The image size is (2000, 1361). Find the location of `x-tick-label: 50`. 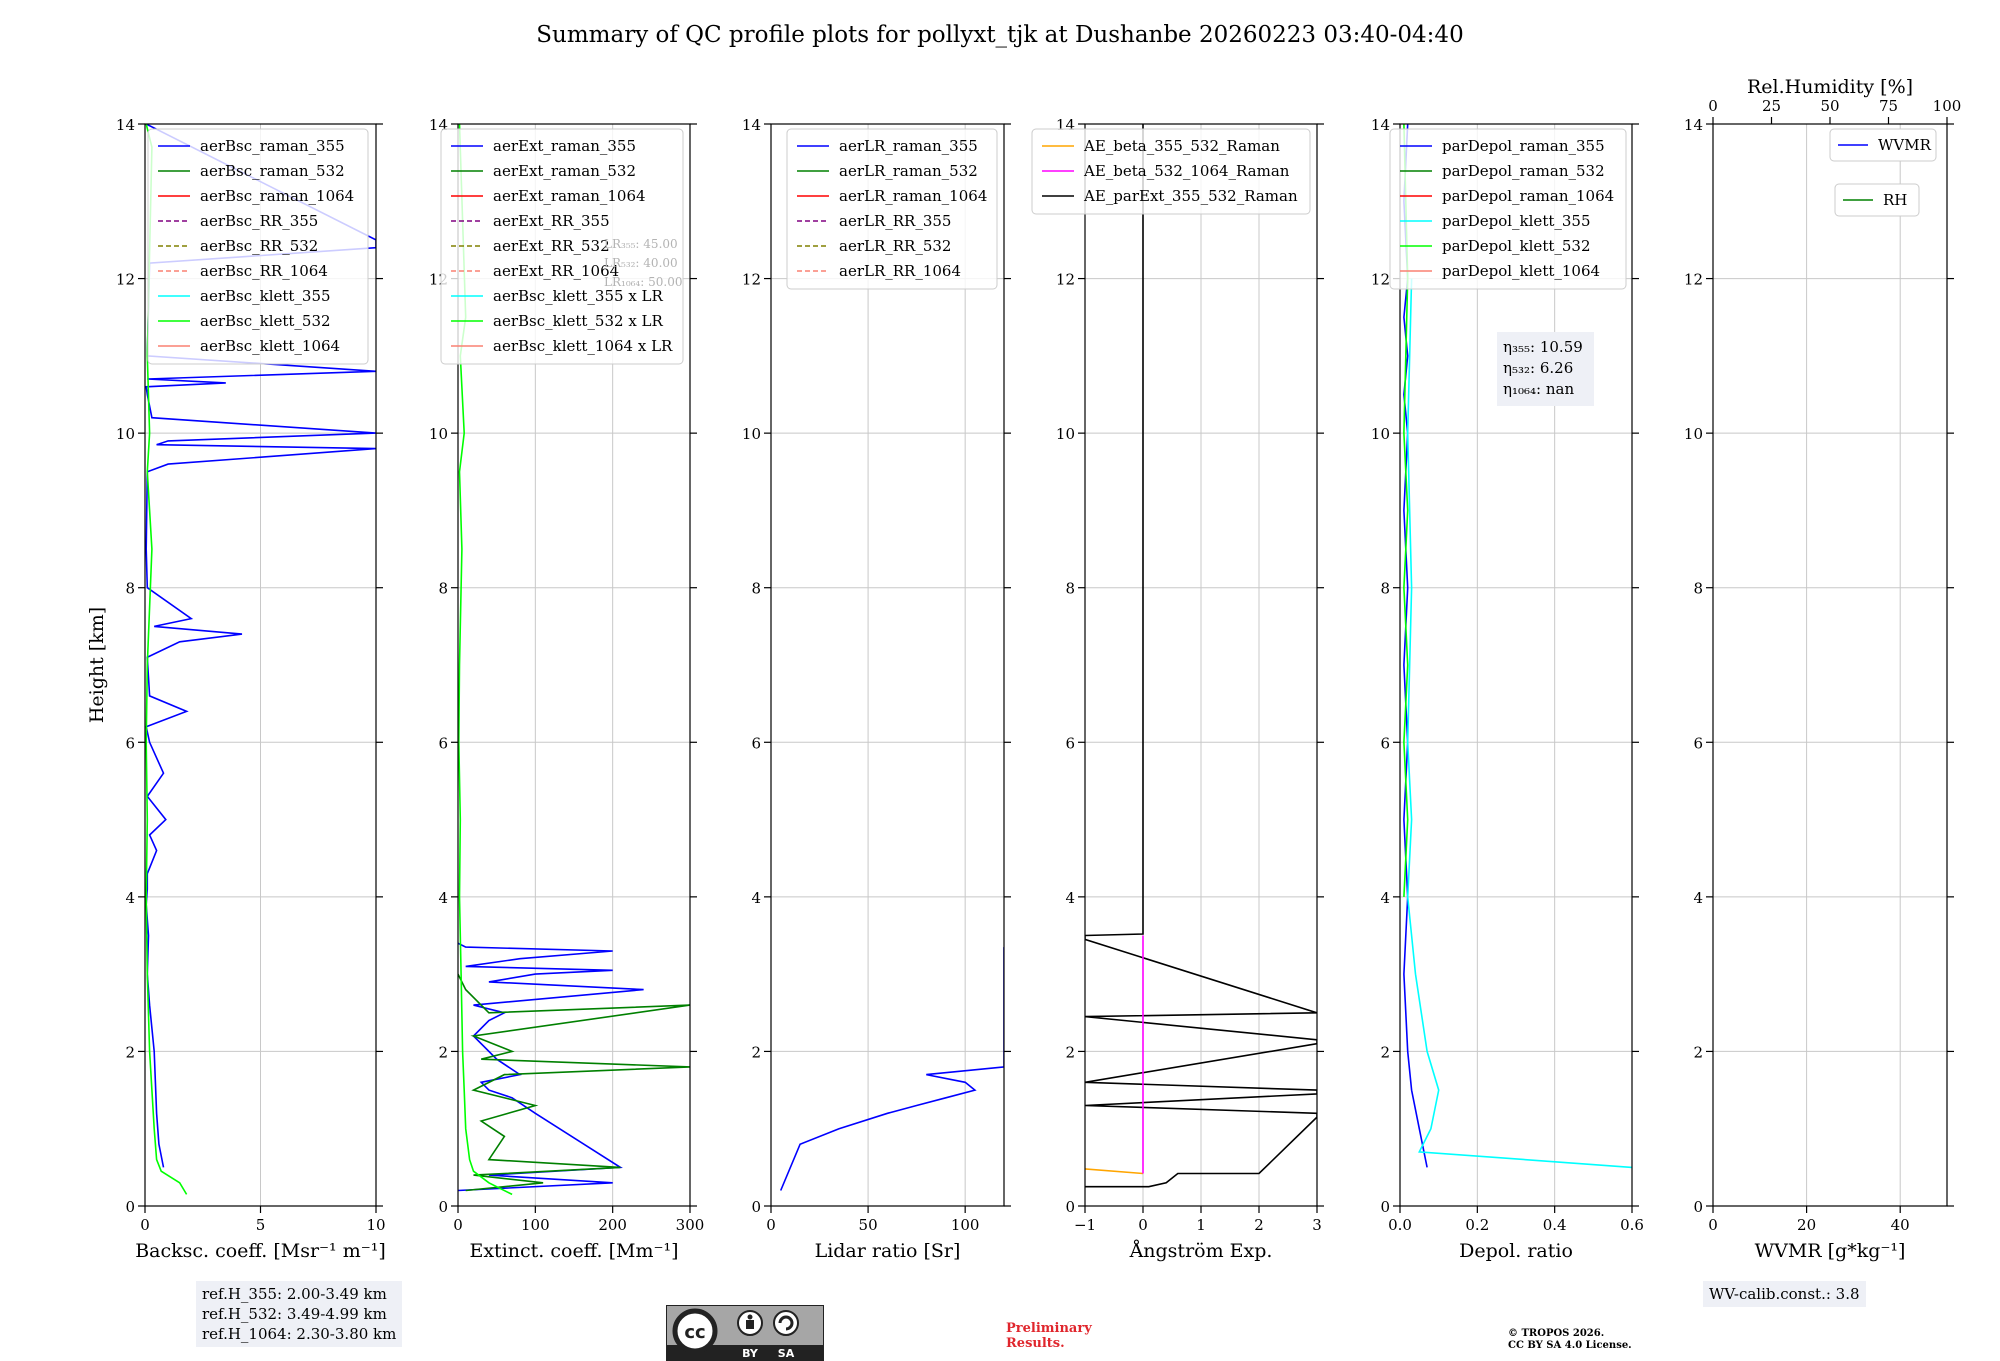

x-tick-label: 50 is located at coordinates (868, 1225).